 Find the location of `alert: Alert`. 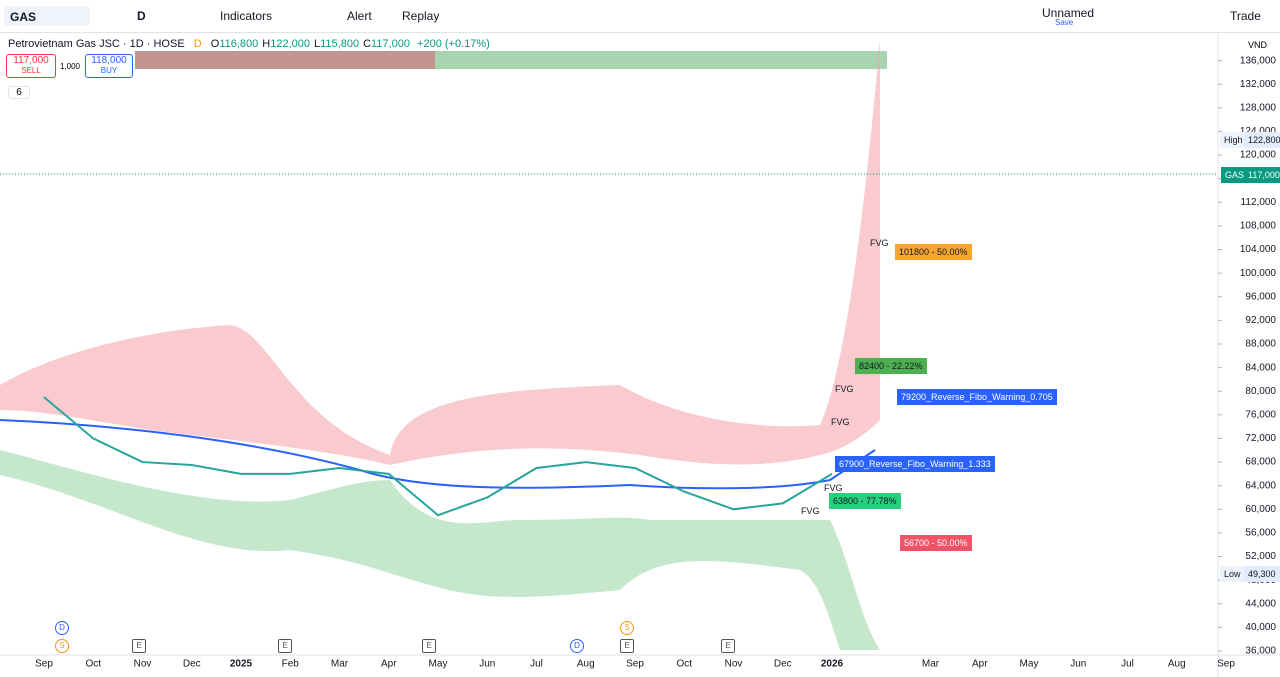

alert: Alert is located at coordinates (359, 16).